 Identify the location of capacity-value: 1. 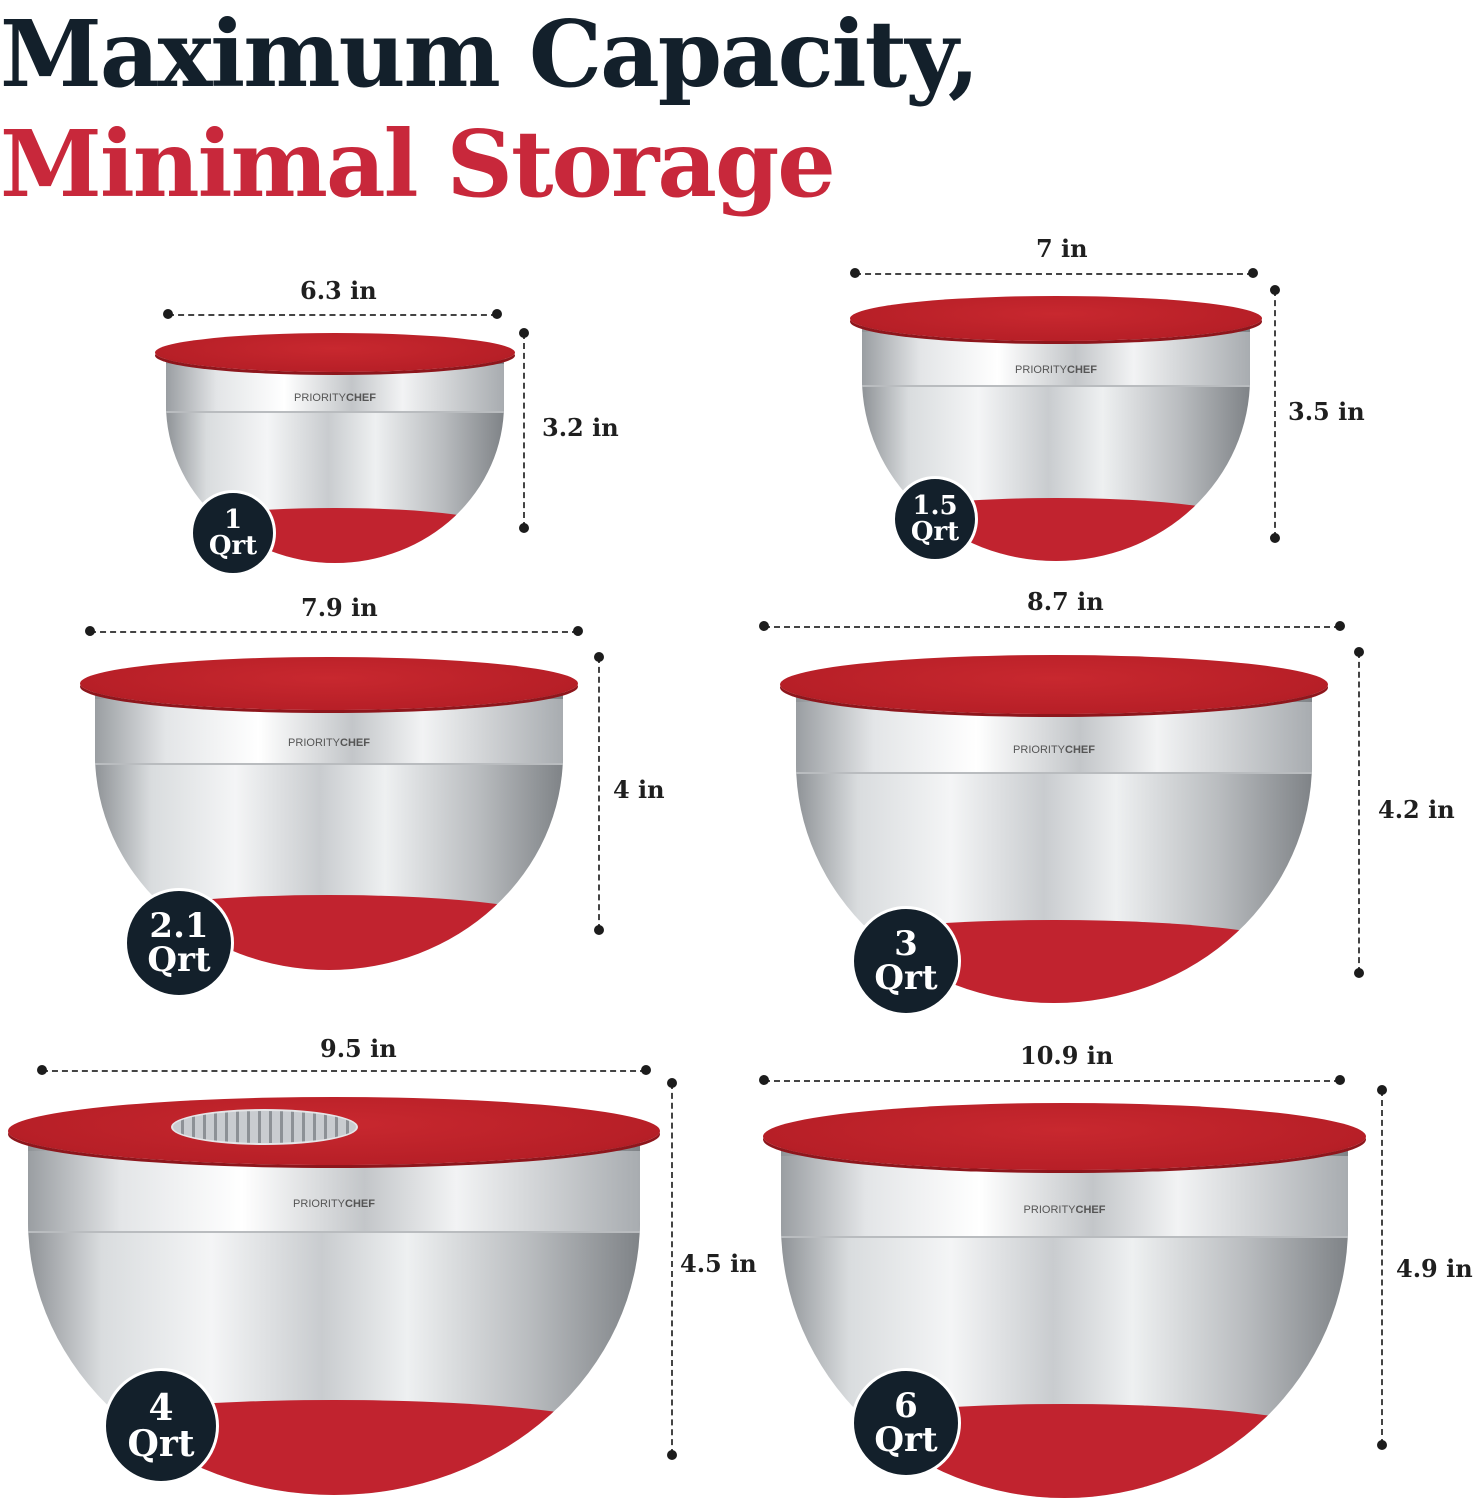
(233, 520).